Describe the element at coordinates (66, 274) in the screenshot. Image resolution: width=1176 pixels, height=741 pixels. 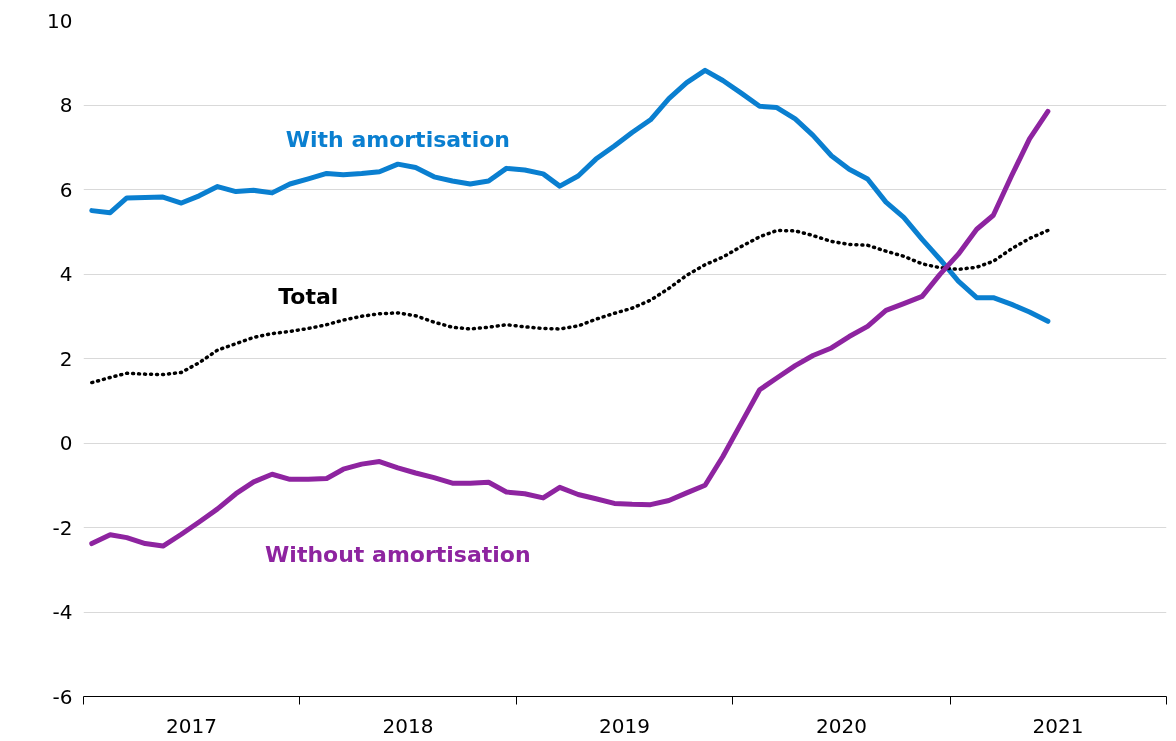
I see `y-tick-label: 4` at that location.